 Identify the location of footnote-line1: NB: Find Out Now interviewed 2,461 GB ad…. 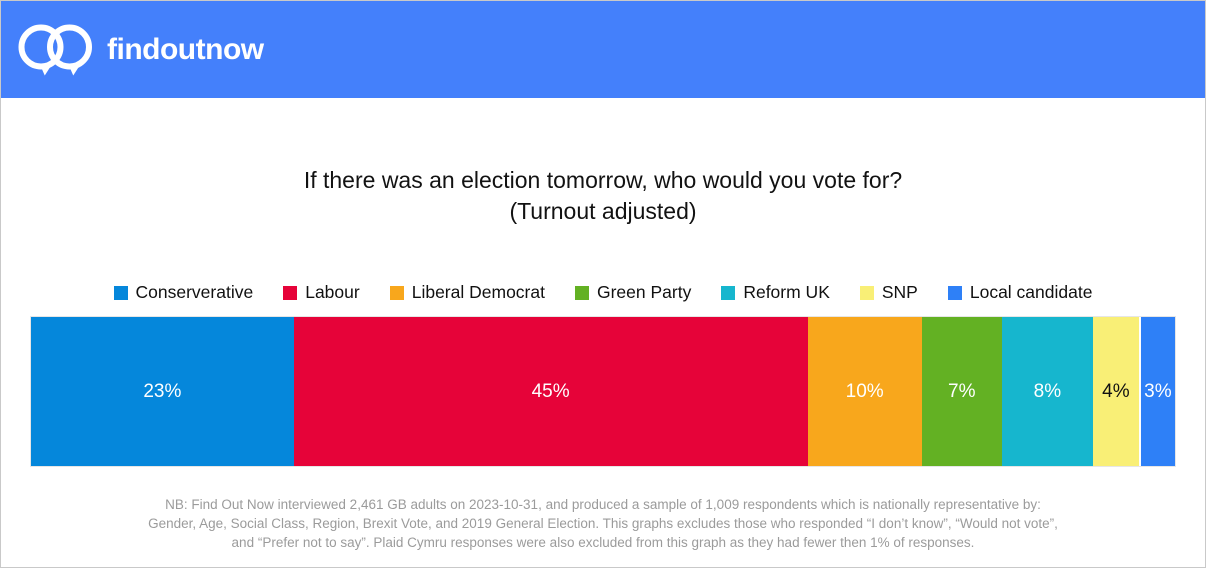
(603, 504).